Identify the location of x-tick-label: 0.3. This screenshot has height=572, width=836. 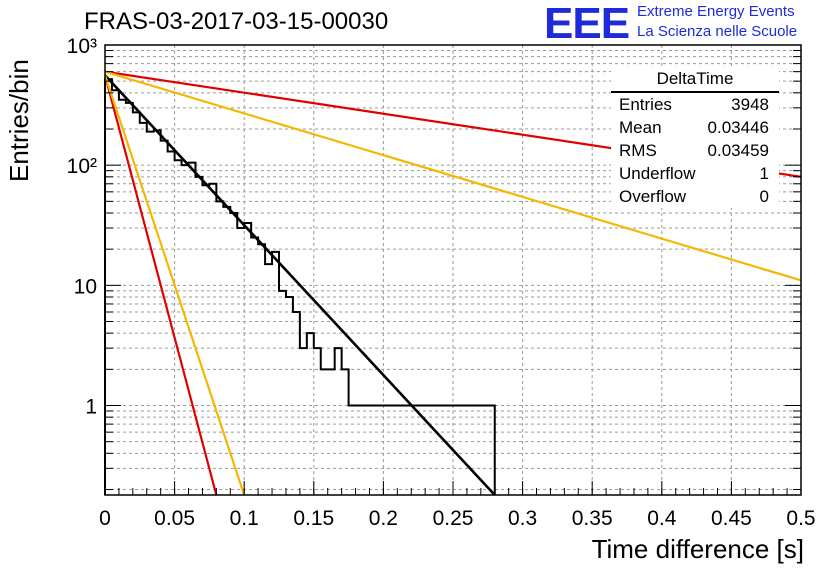
(522, 518).